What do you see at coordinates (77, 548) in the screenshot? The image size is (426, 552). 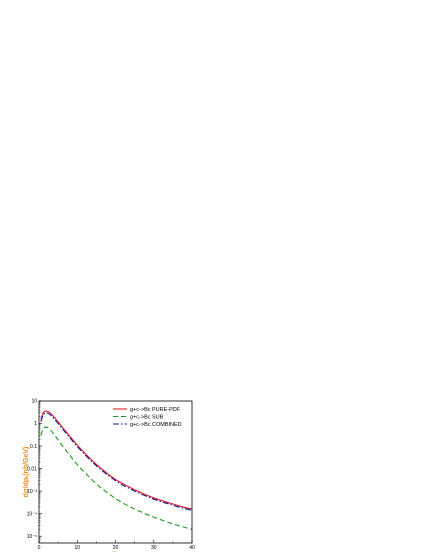 I see `x-tick-label: 10` at bounding box center [77, 548].